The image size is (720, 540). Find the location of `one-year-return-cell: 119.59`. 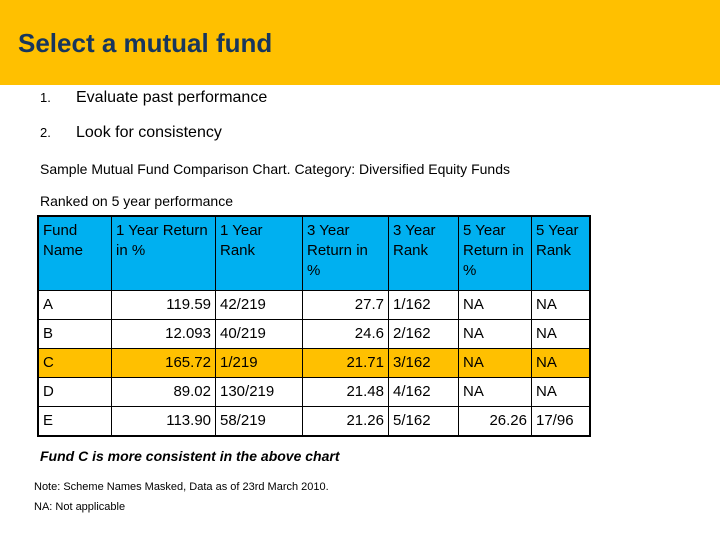

one-year-return-cell: 119.59 is located at coordinates (163, 305).